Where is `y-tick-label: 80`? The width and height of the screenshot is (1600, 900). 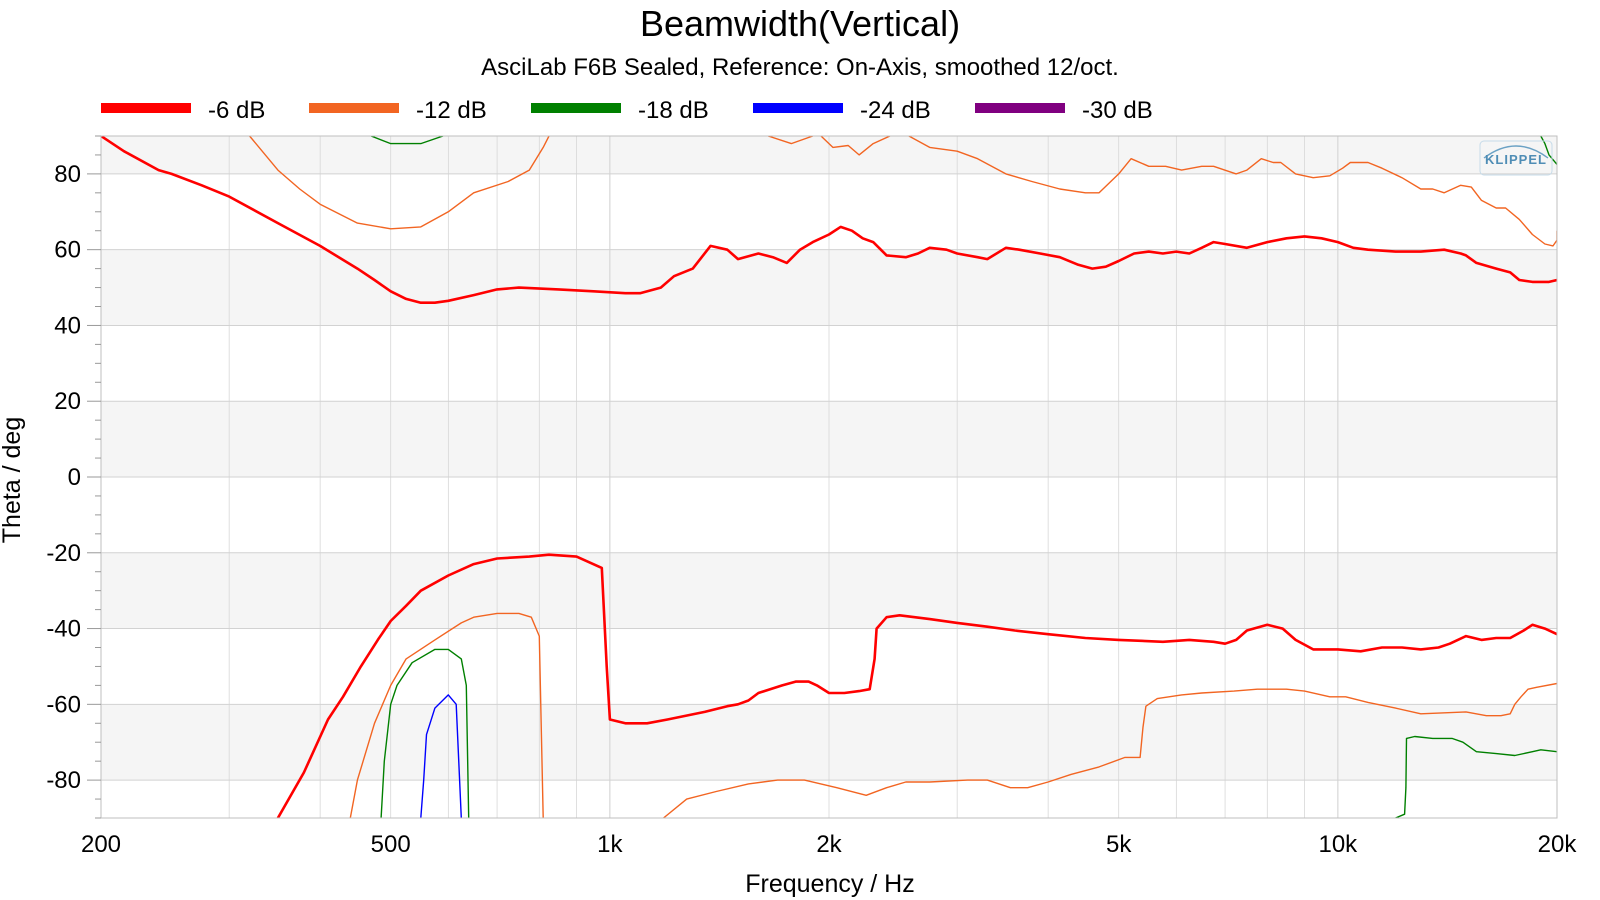 y-tick-label: 80 is located at coordinates (67, 174).